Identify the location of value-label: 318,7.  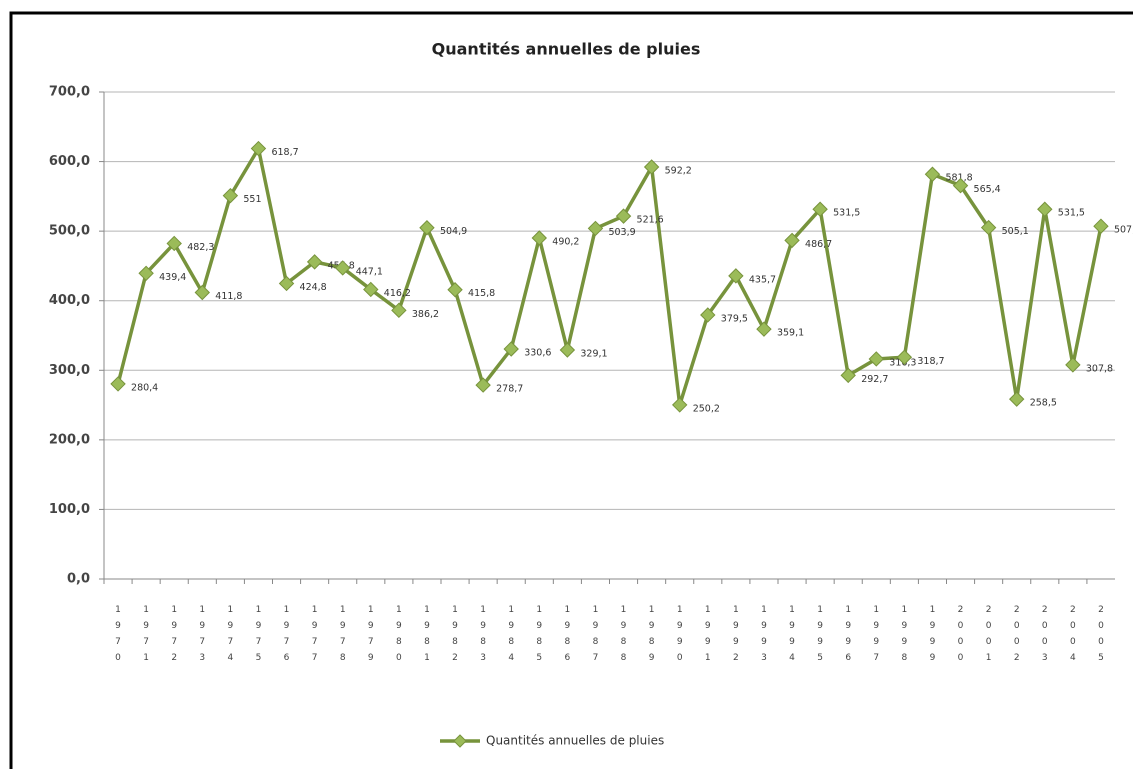
(930, 361).